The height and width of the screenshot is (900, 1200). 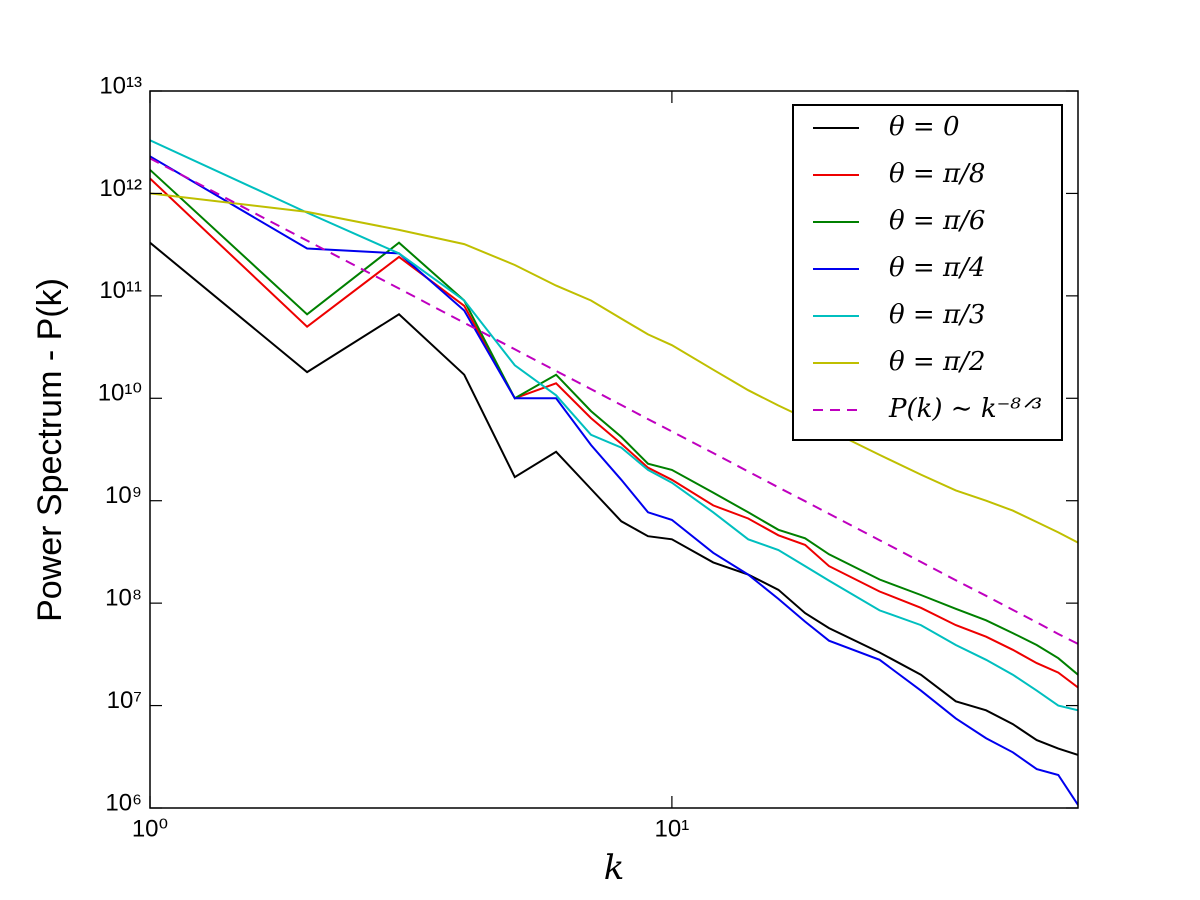 I want to click on legend-box, so click(x=927, y=272).